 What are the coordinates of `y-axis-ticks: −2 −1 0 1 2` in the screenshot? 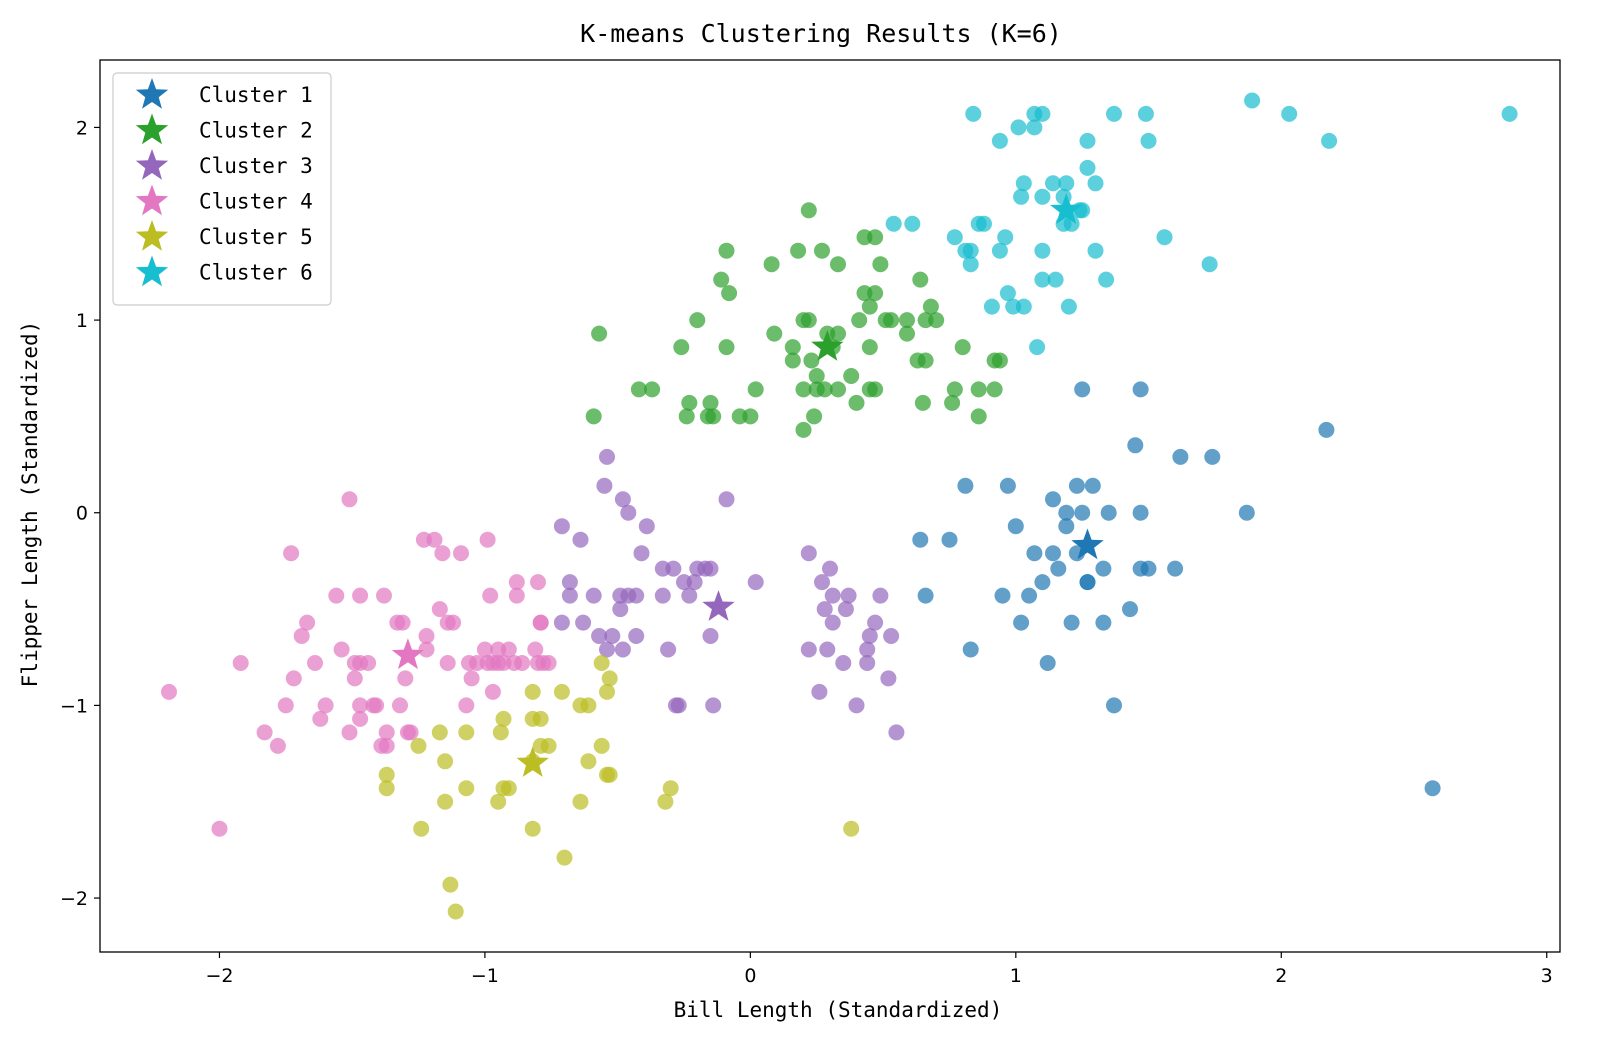 It's located at (80, 513).